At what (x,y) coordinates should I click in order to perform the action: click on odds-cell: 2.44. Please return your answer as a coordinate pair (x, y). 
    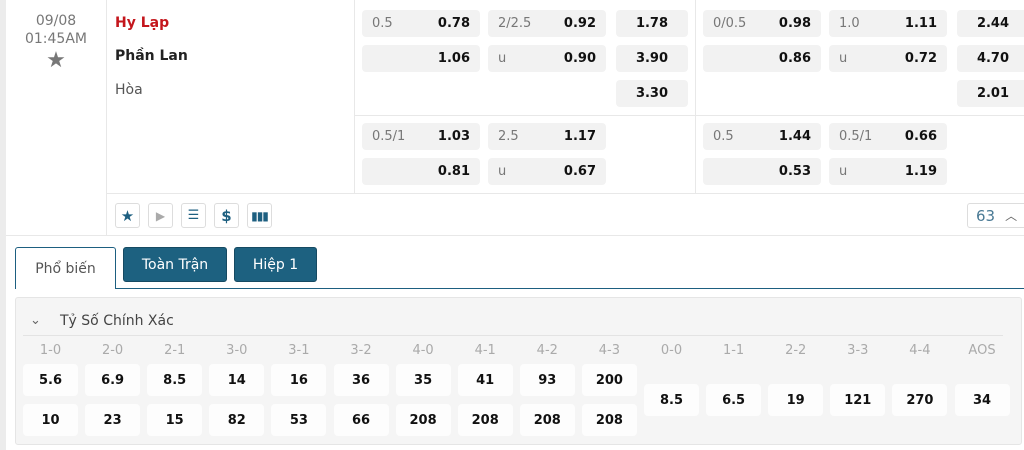
    Looking at the image, I should click on (990, 23).